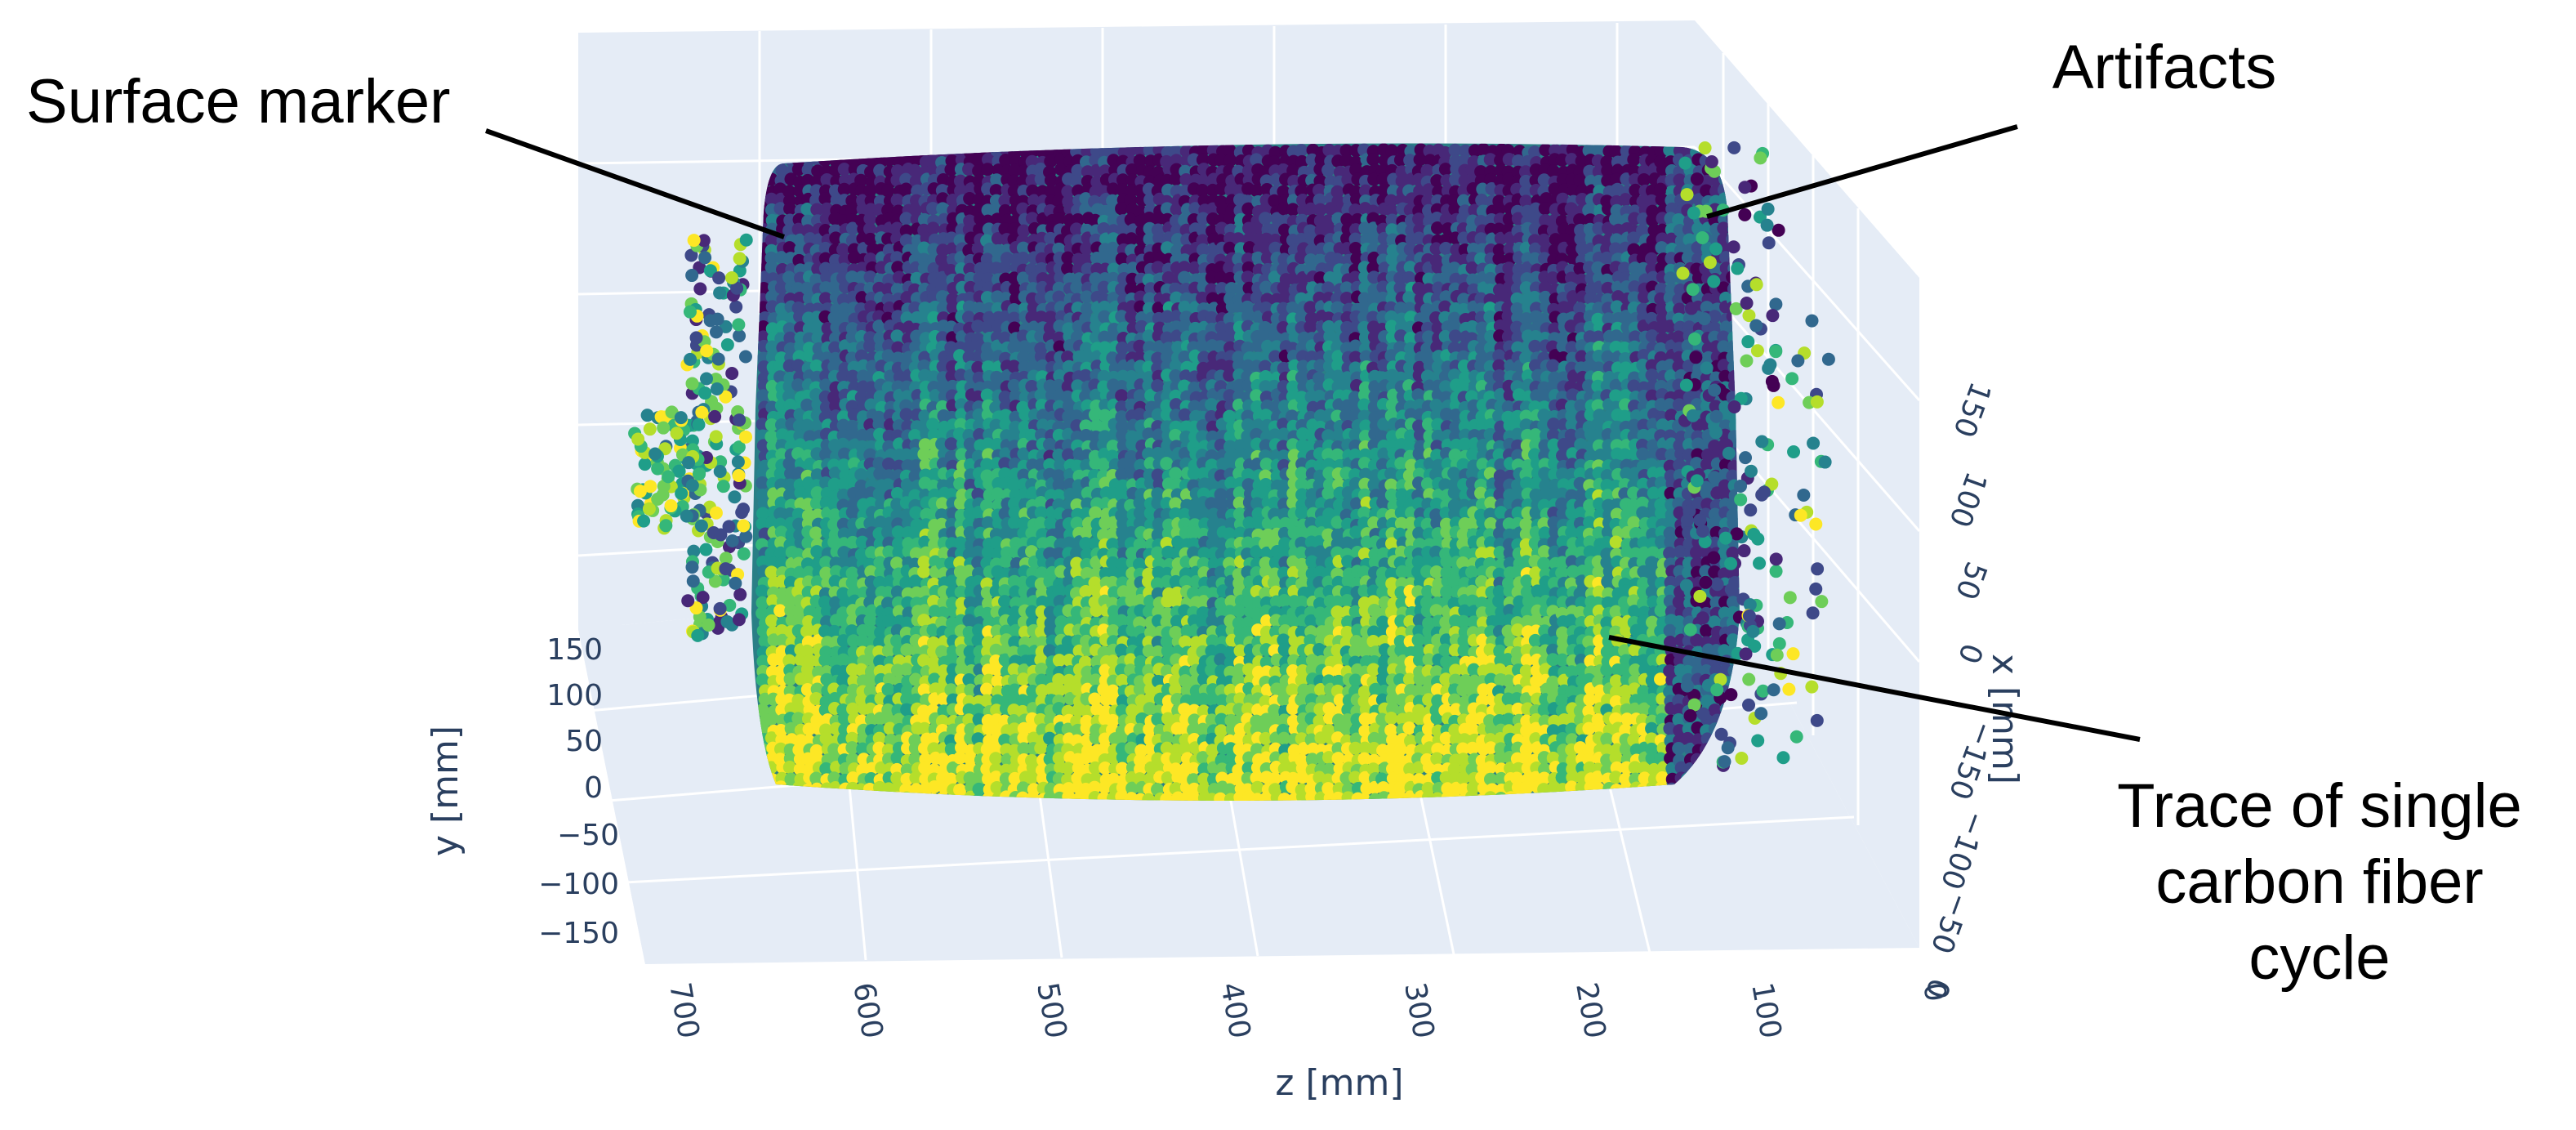  What do you see at coordinates (1807, 484) in the screenshot?
I see `right-pane` at bounding box center [1807, 484].